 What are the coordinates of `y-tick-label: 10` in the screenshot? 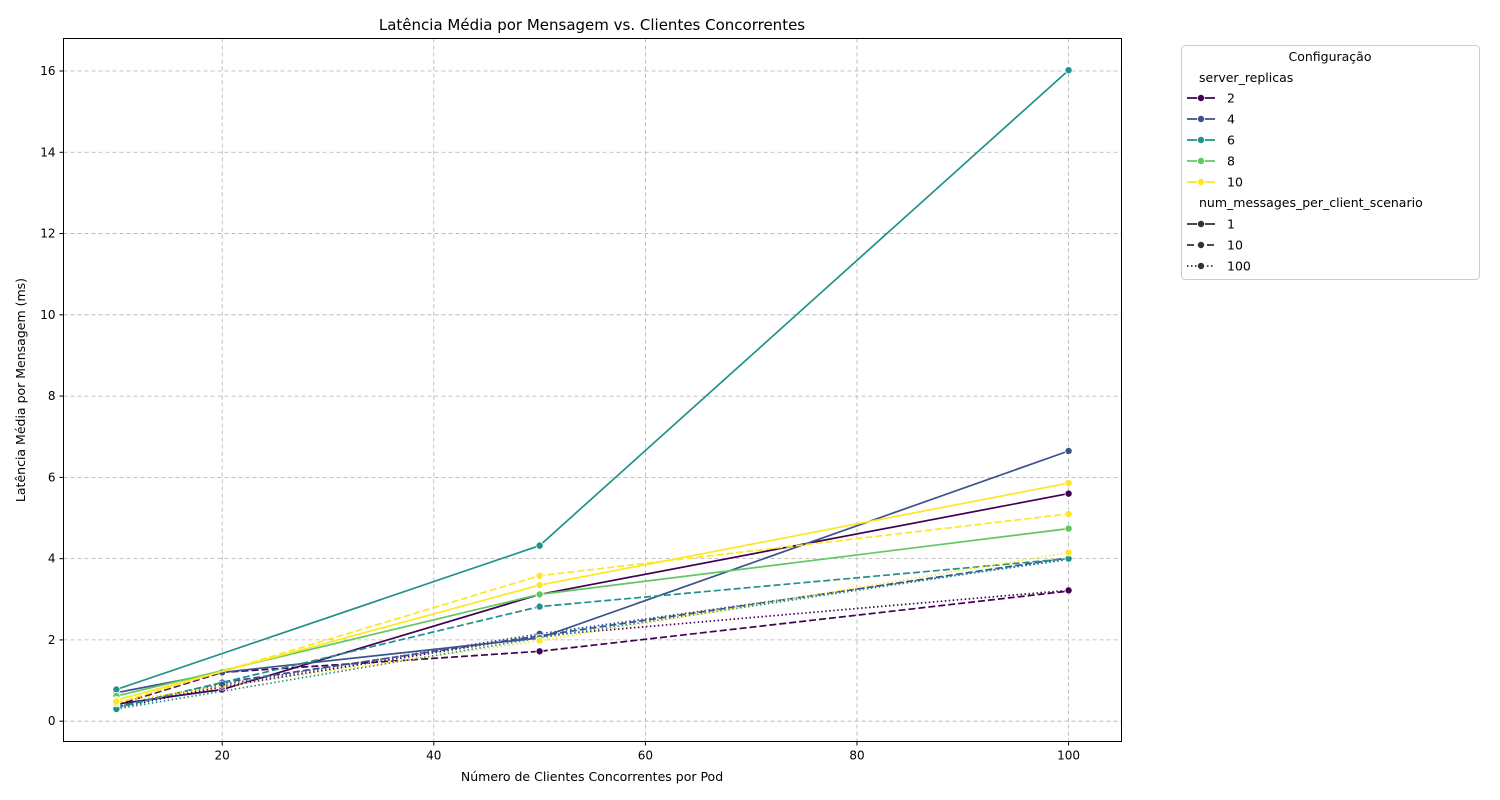 It's located at (47, 315).